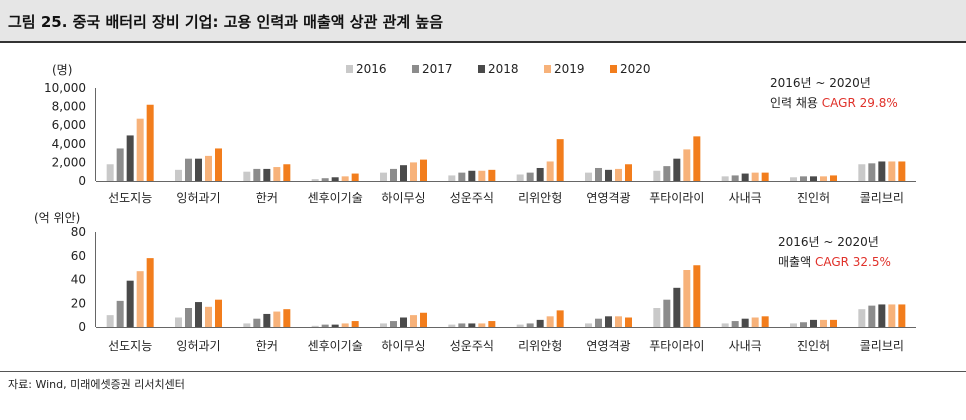 The width and height of the screenshot is (966, 420). I want to click on cagr-note-prefix: 매출액, so click(796, 262).